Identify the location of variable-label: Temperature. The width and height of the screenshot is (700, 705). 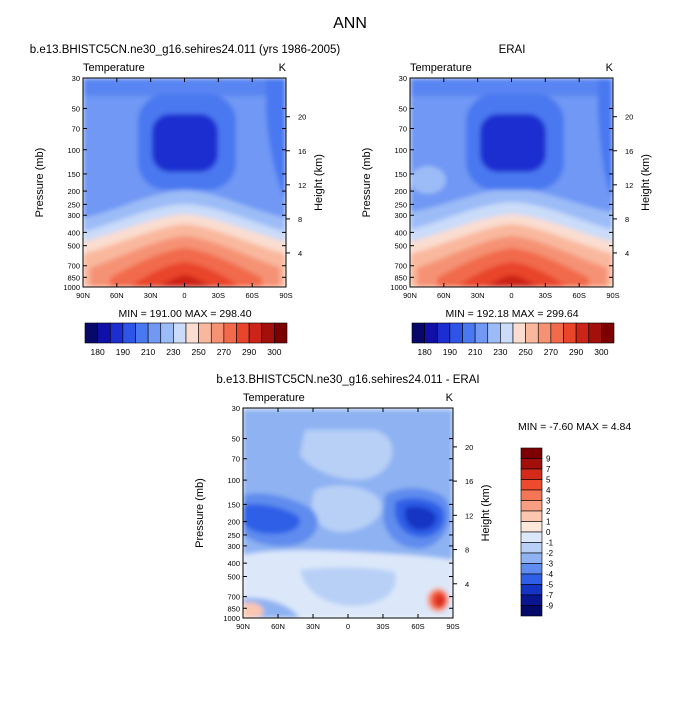
(114, 68).